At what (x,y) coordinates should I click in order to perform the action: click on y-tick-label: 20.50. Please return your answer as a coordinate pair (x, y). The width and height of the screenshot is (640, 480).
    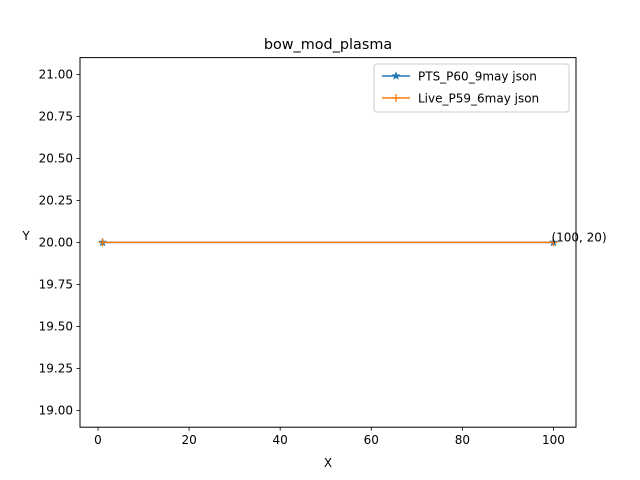
    Looking at the image, I should click on (56, 159).